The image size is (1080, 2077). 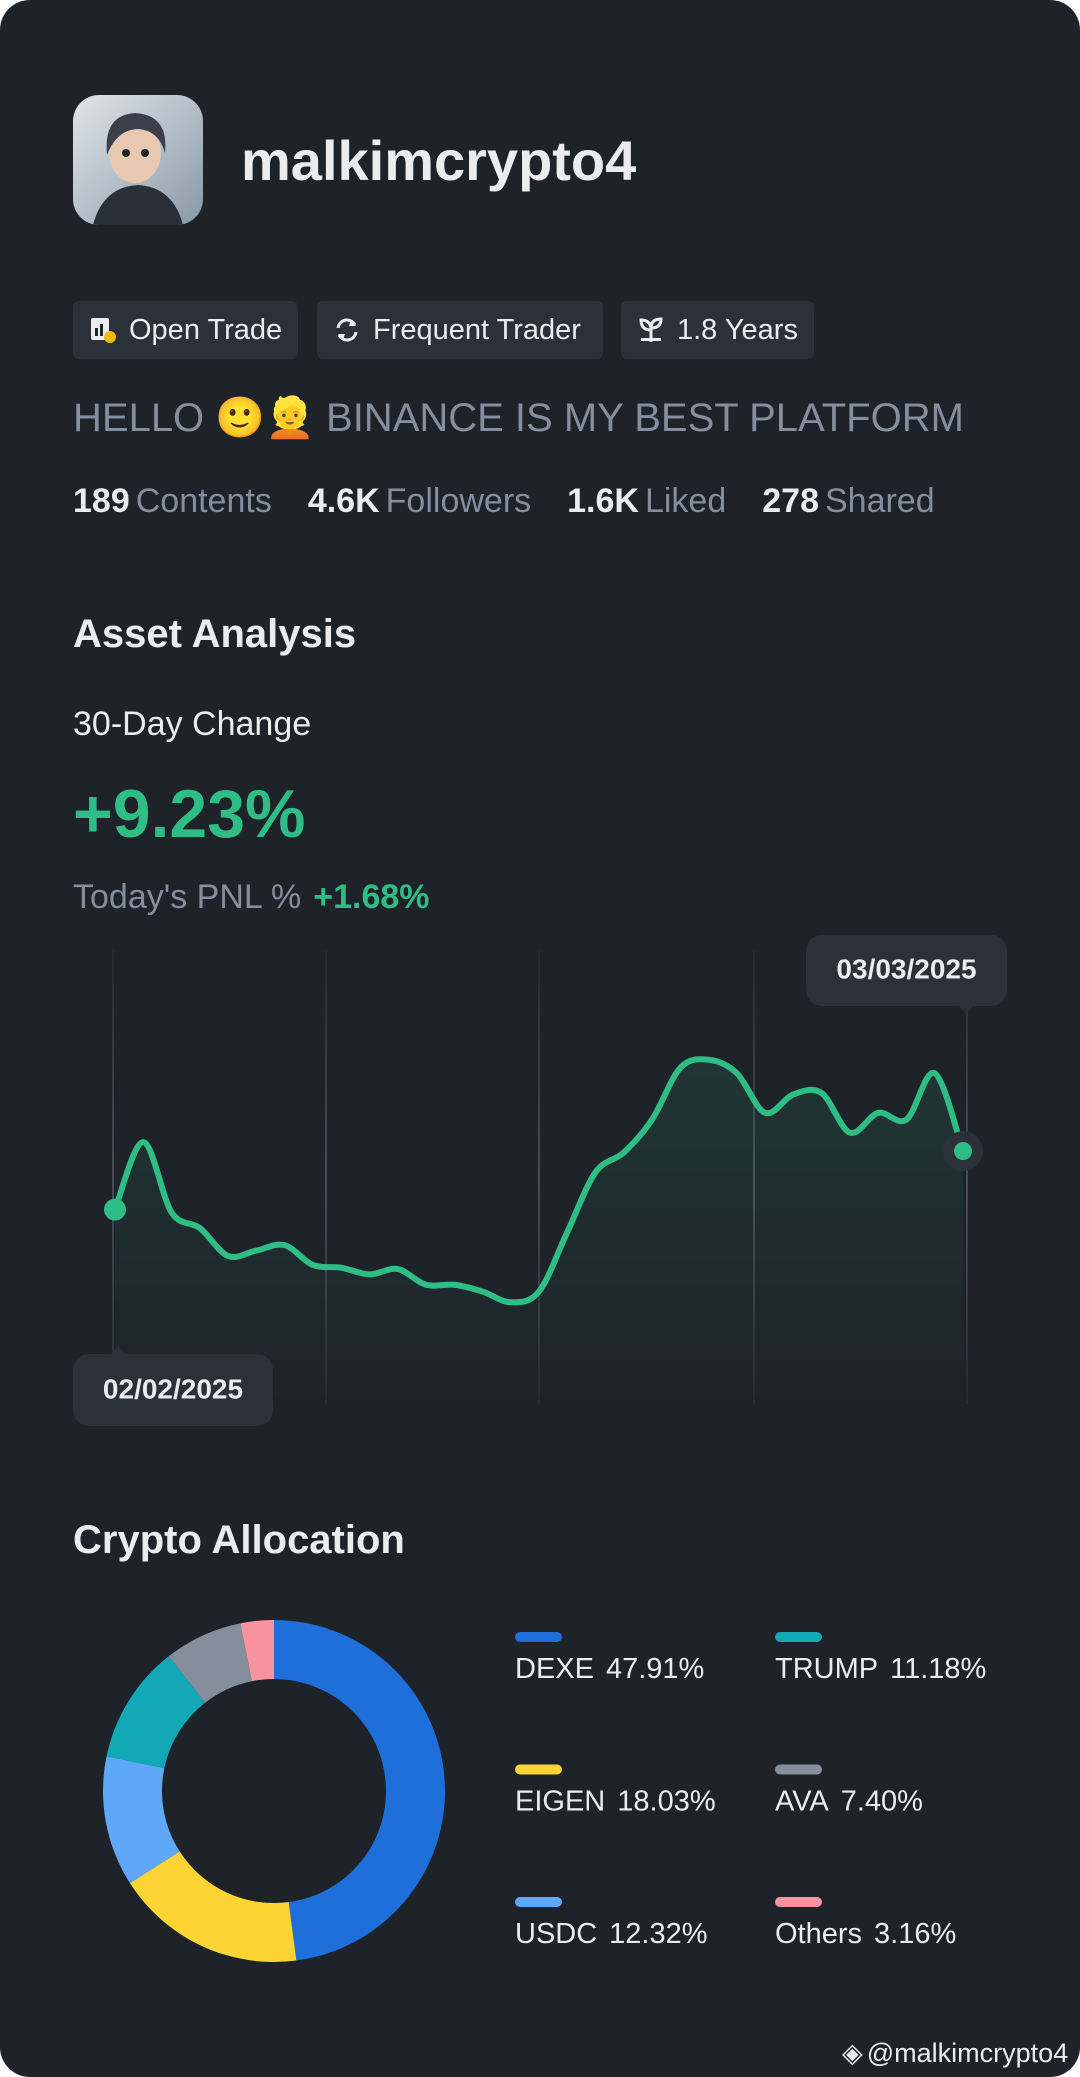 What do you see at coordinates (790, 501) in the screenshot?
I see `stat-value: 278` at bounding box center [790, 501].